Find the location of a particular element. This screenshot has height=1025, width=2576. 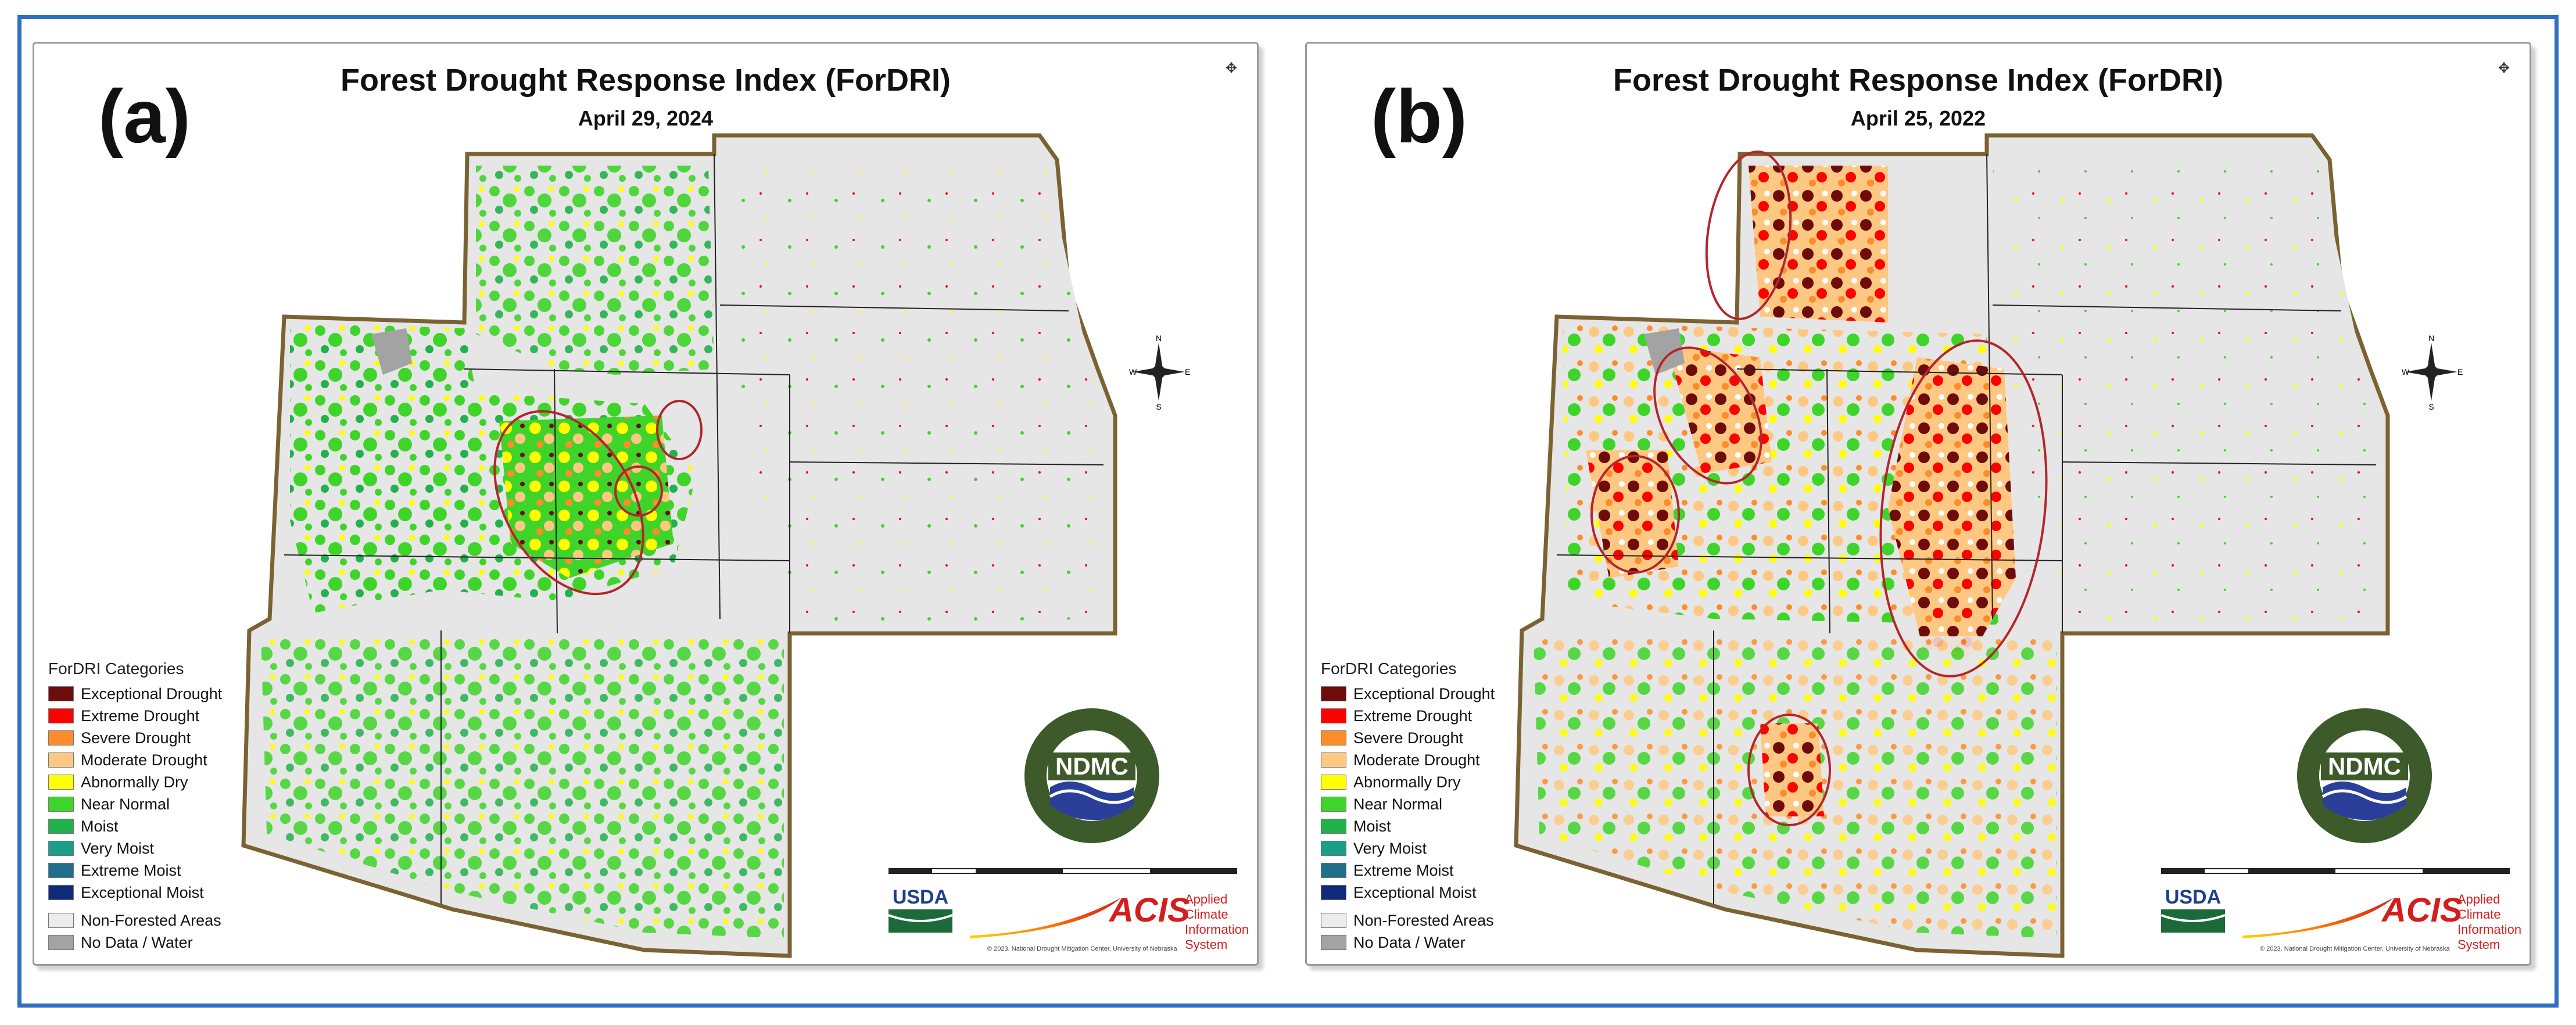

legend-label: Extreme Drought is located at coordinates (140, 716).